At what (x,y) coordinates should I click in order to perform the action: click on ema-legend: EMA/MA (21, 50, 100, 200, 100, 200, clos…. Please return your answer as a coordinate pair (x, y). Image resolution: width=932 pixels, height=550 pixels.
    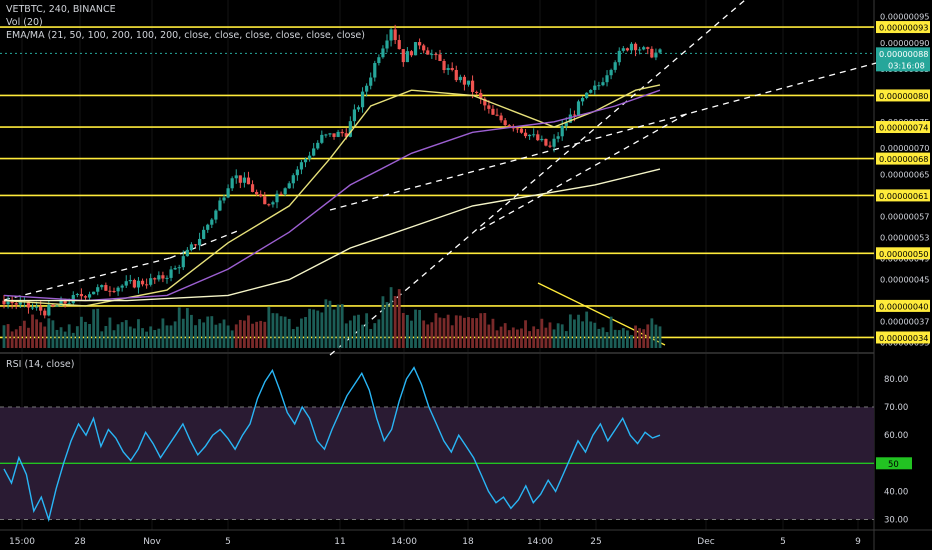
    Looking at the image, I should click on (185, 35).